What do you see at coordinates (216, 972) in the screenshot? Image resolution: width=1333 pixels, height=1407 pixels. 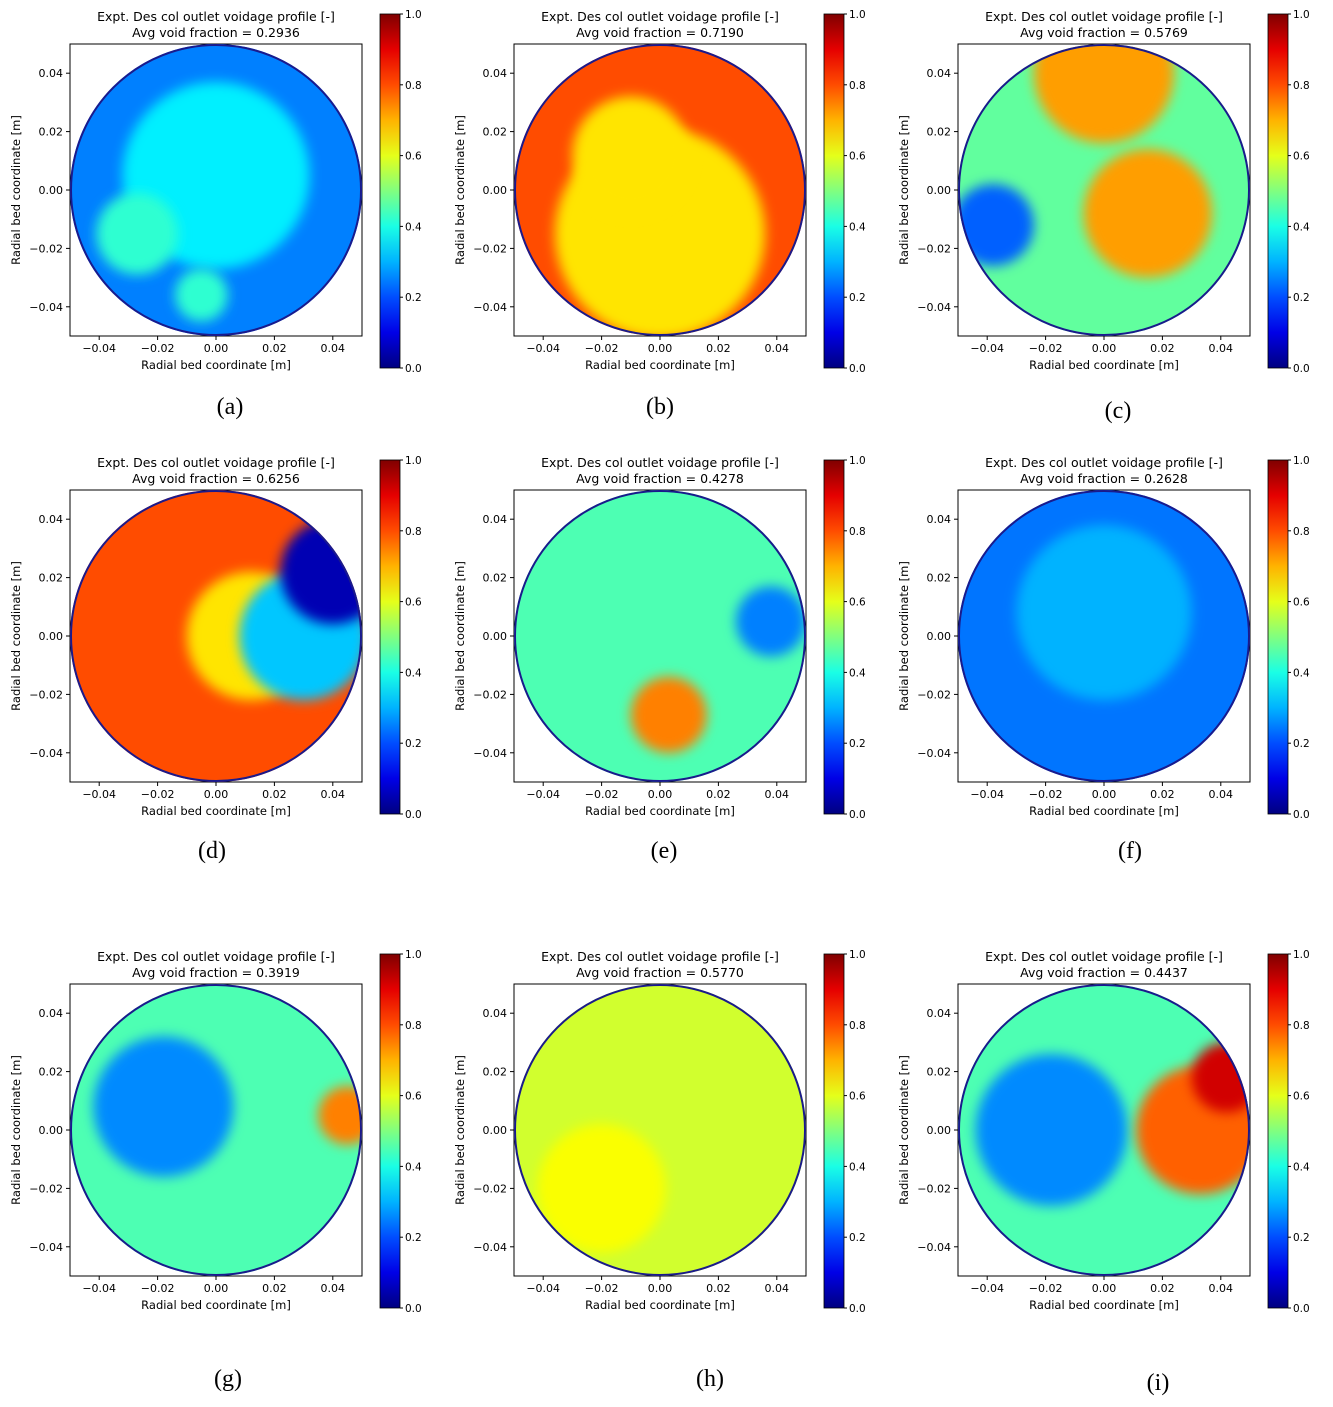 I see `avg-void-fraction: Avg void fraction = 0.3919` at bounding box center [216, 972].